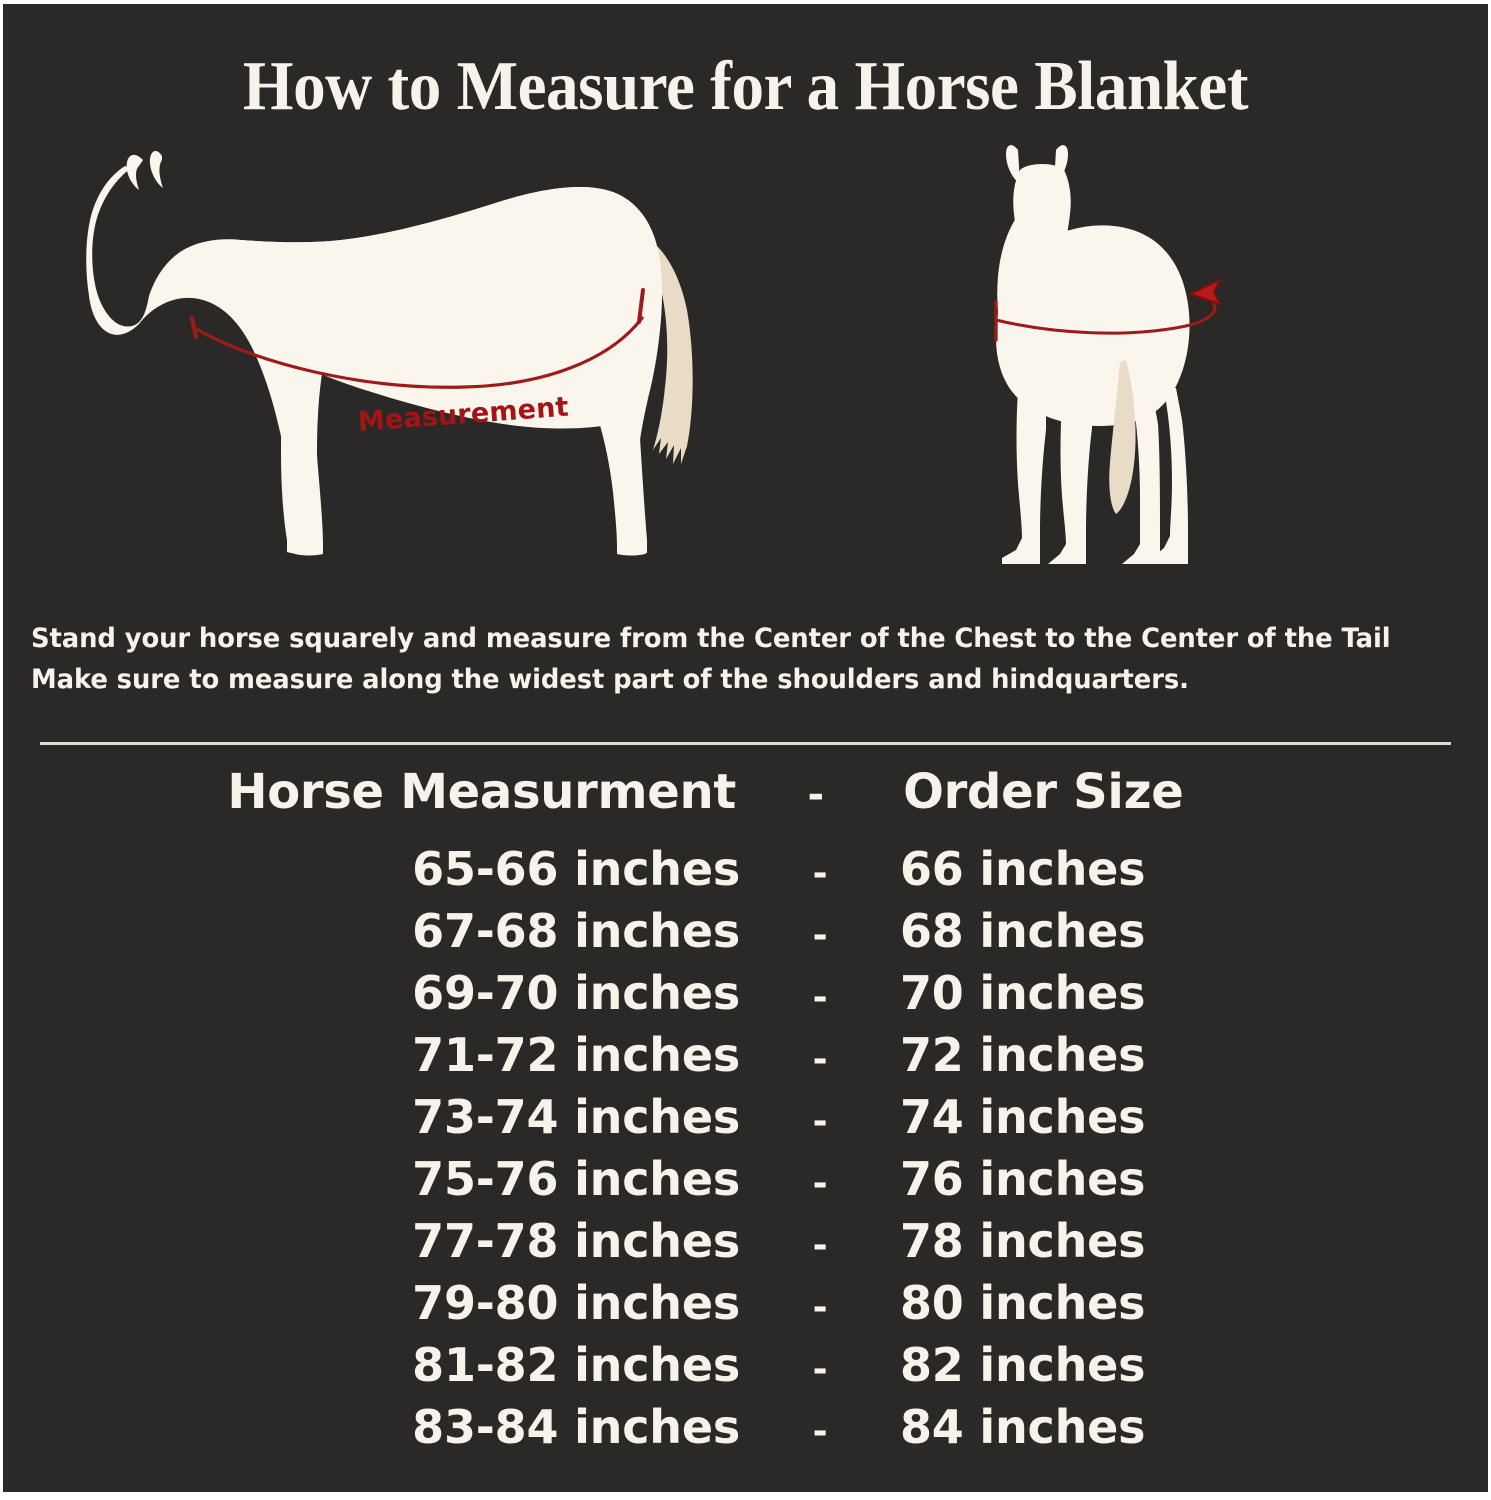 The width and height of the screenshot is (1491, 1500). I want to click on cell-measurement: 69-70 inches, so click(576, 993).